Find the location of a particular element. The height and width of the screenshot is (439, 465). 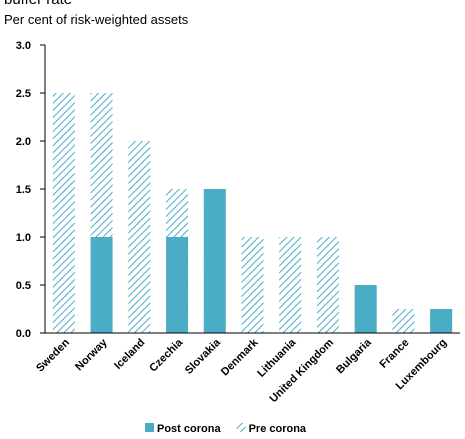

x-tick-label: Sweden is located at coordinates (53, 355).